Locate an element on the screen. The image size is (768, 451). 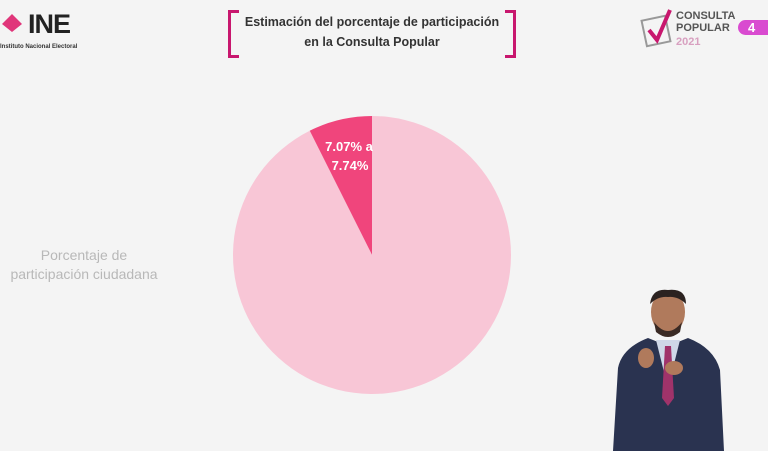
ine-logo: INE Instituto Nacional Electoral is located at coordinates (38, 30).